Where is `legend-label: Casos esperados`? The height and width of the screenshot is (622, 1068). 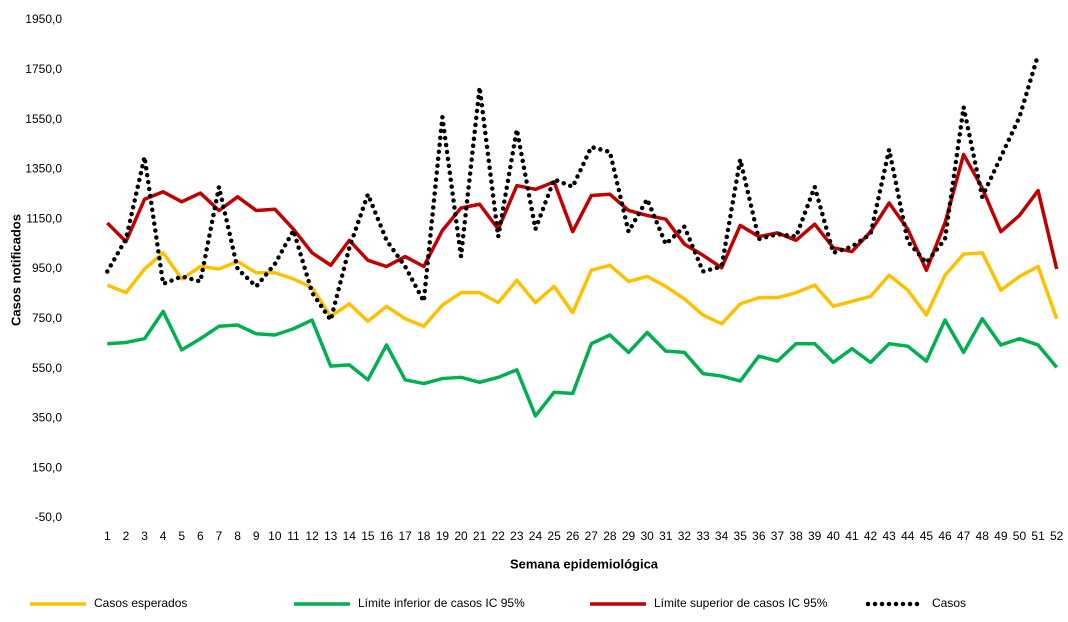
legend-label: Casos esperados is located at coordinates (140, 603).